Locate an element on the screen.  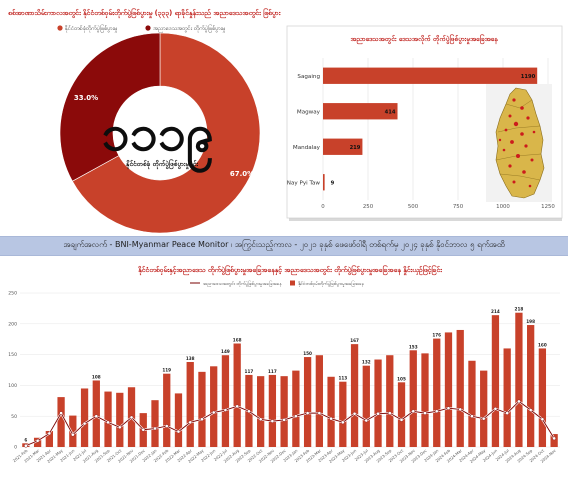
monthly-bar-value-label: 153 is located at coordinates (413, 346).